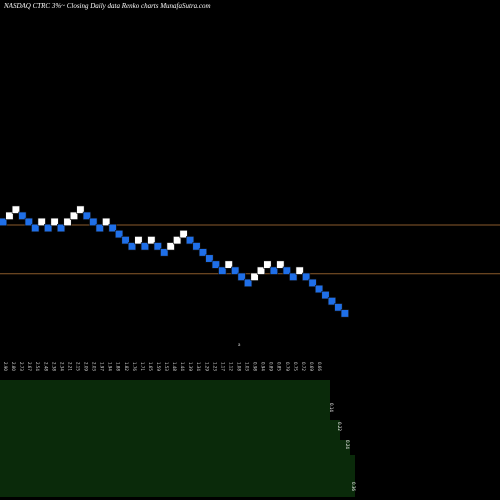  I want to click on x-tick-label: 0.69, so click(311, 366).